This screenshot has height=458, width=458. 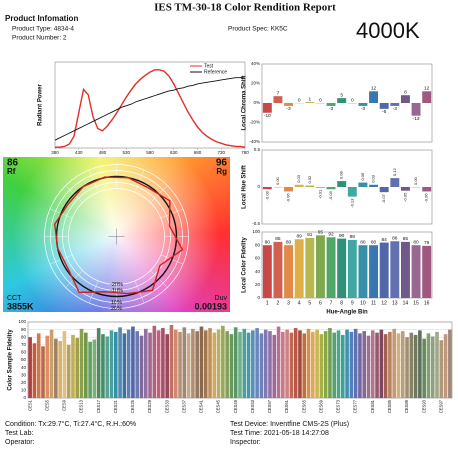 I want to click on x-tick-label: 12, so click(x=384, y=303).